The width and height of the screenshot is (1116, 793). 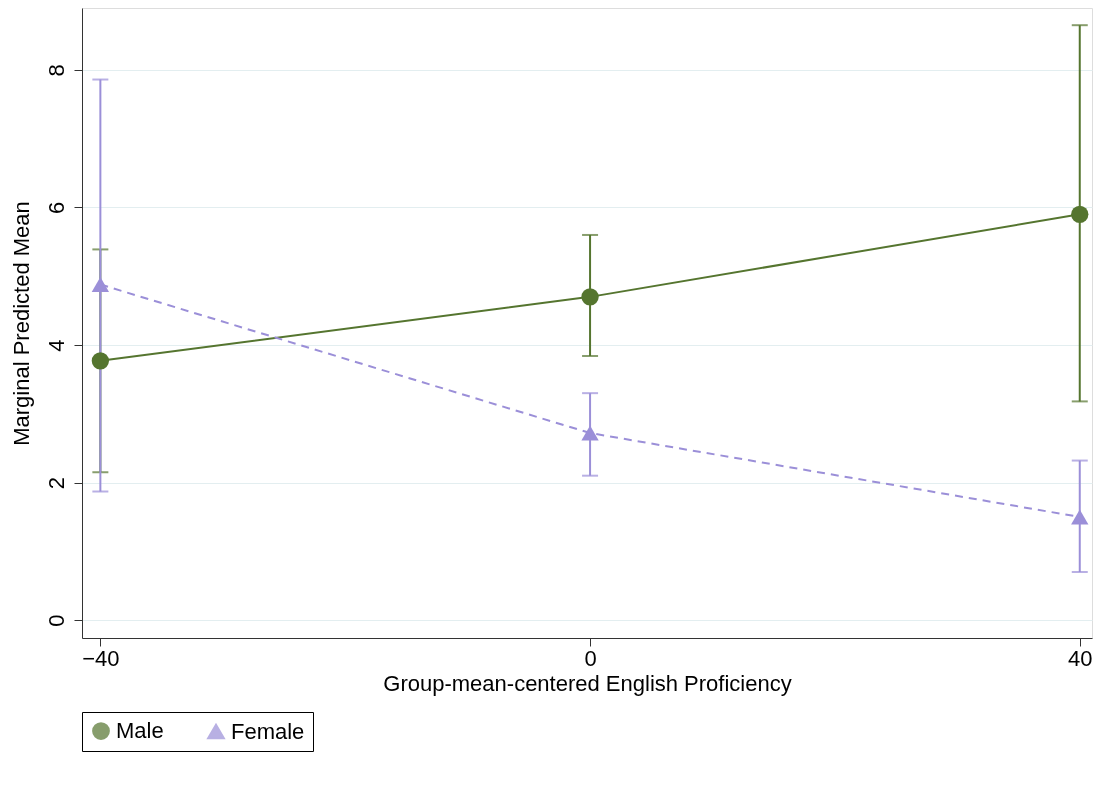 What do you see at coordinates (21, 323) in the screenshot?
I see `y-axis-title: Marginal Predicted Mean` at bounding box center [21, 323].